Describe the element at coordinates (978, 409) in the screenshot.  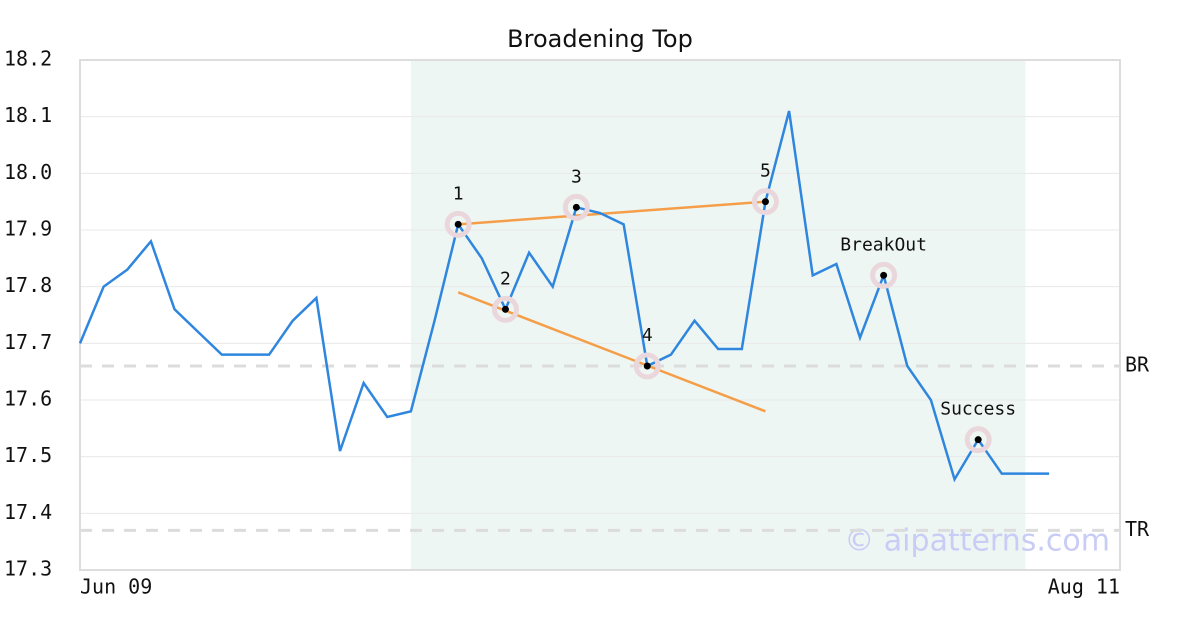
I see `pivot-label: Success` at that location.